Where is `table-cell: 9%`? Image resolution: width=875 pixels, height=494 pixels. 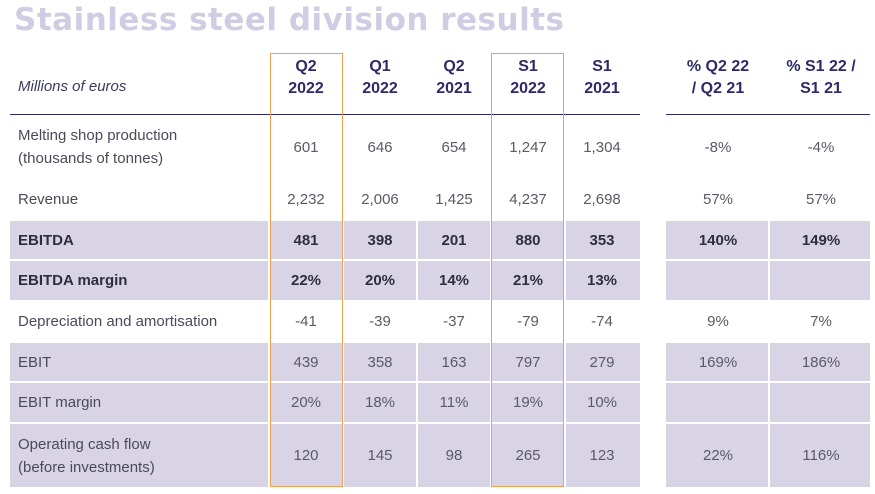 table-cell: 9% is located at coordinates (718, 321).